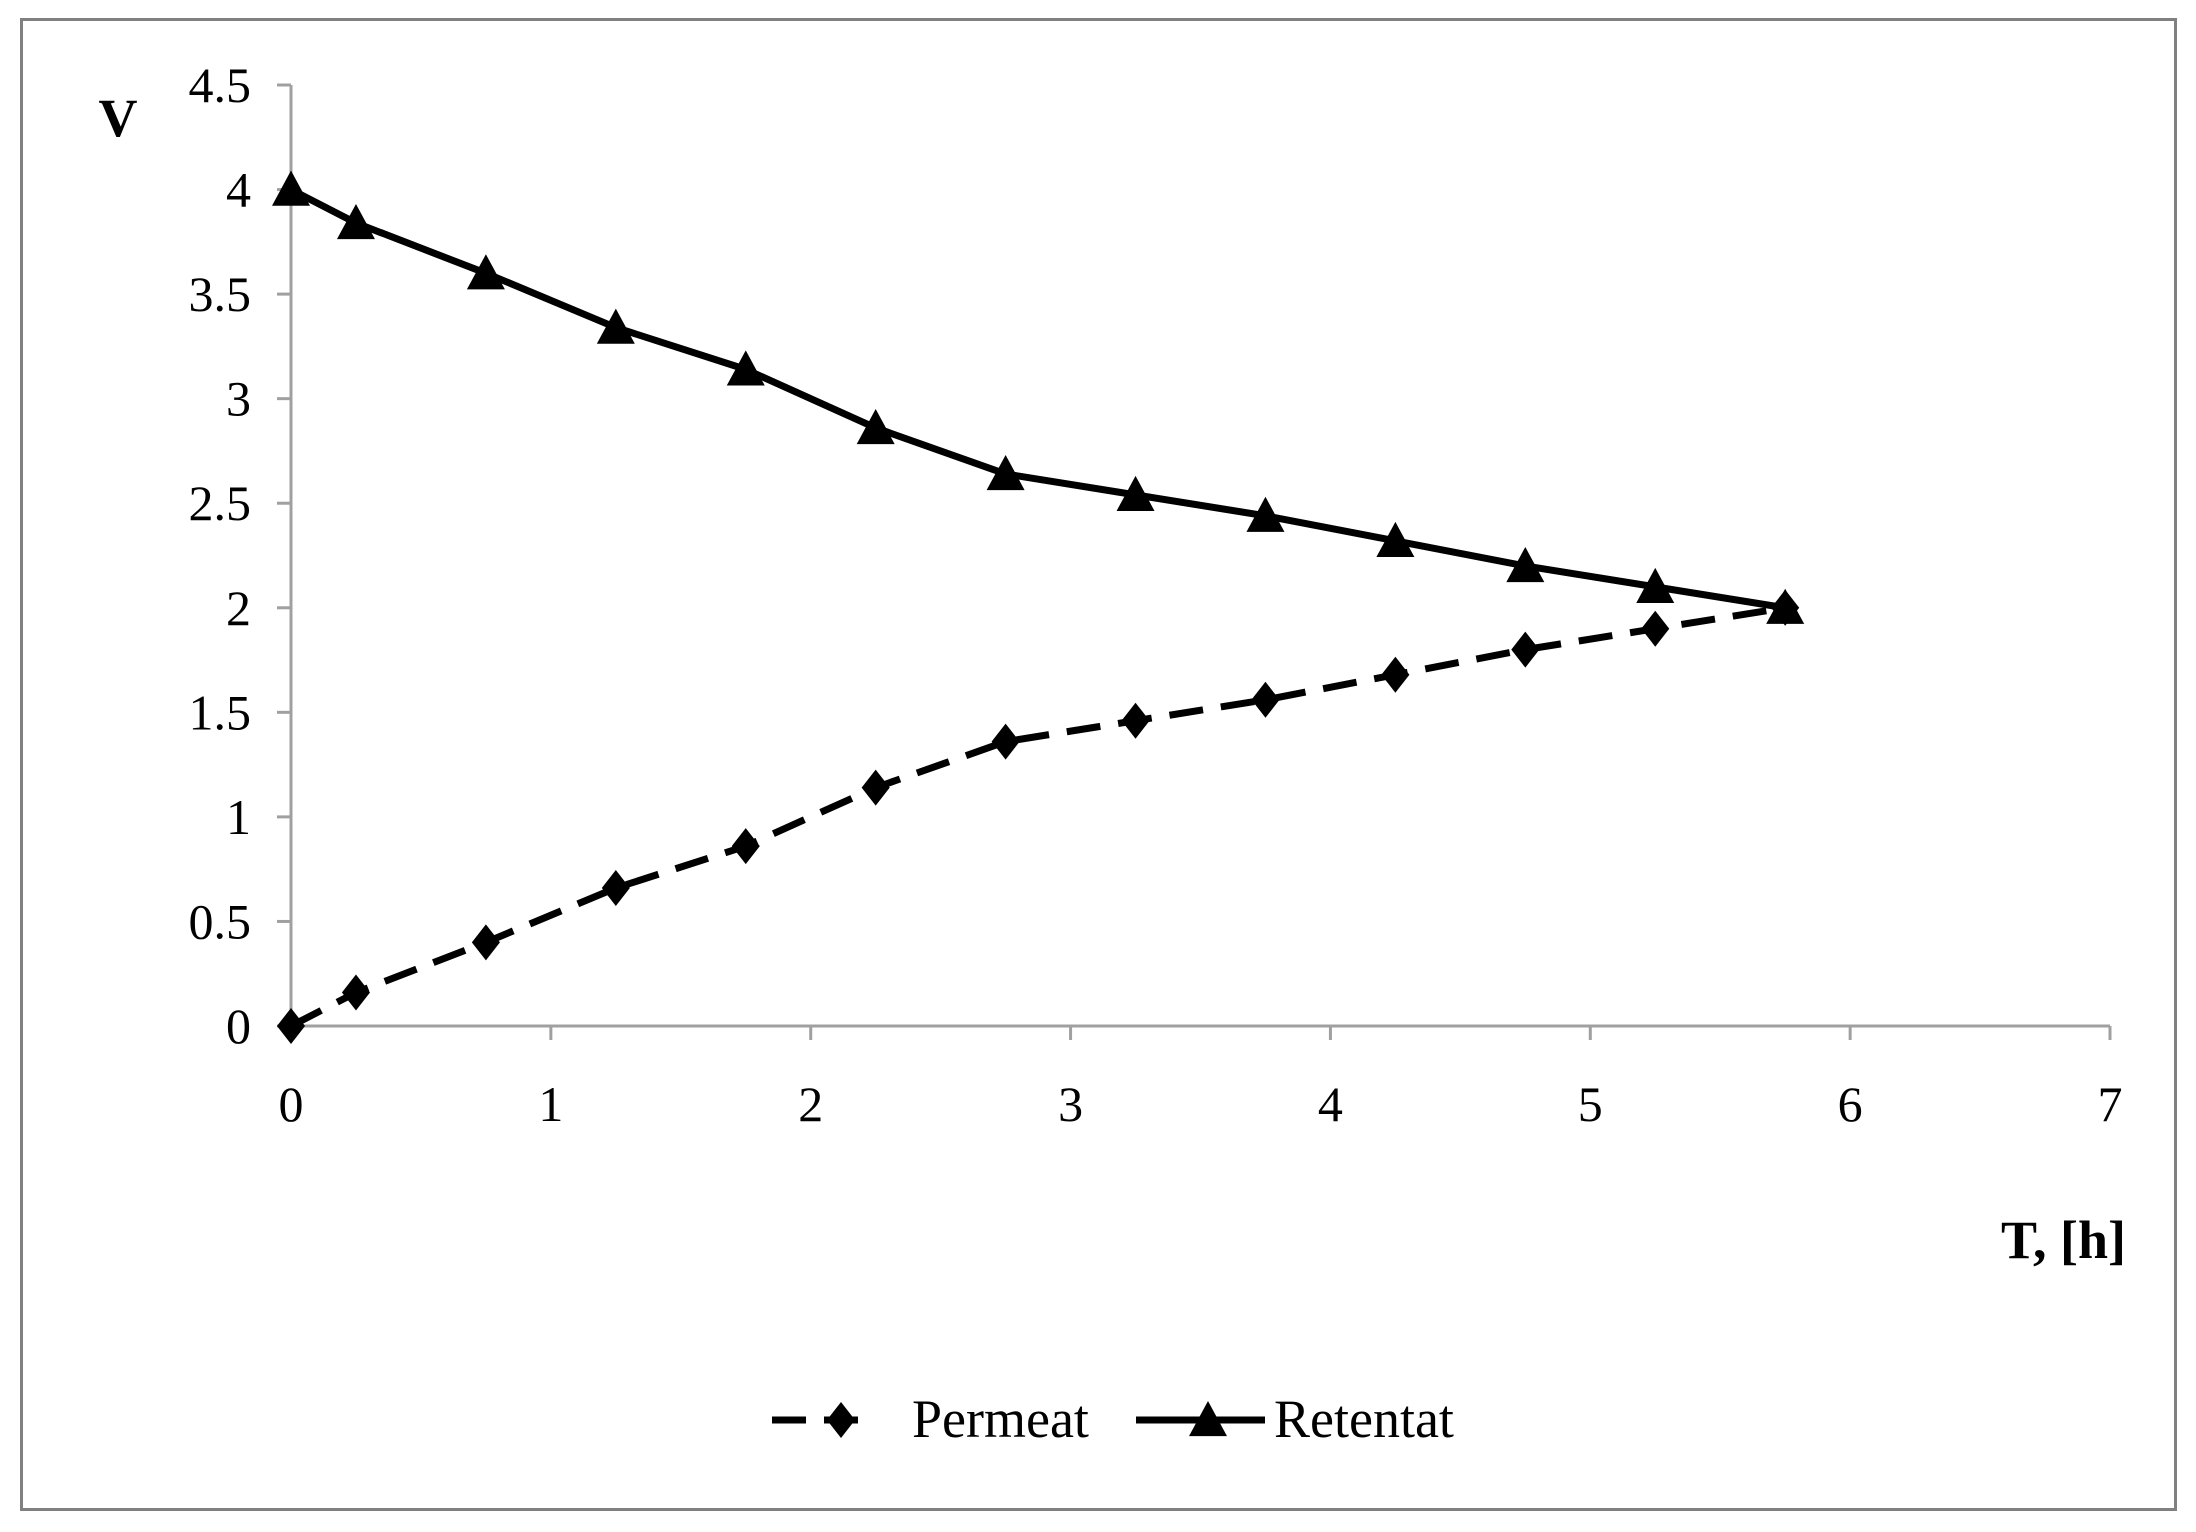  What do you see at coordinates (1070, 1104) in the screenshot?
I see `x-tick-label: 3` at bounding box center [1070, 1104].